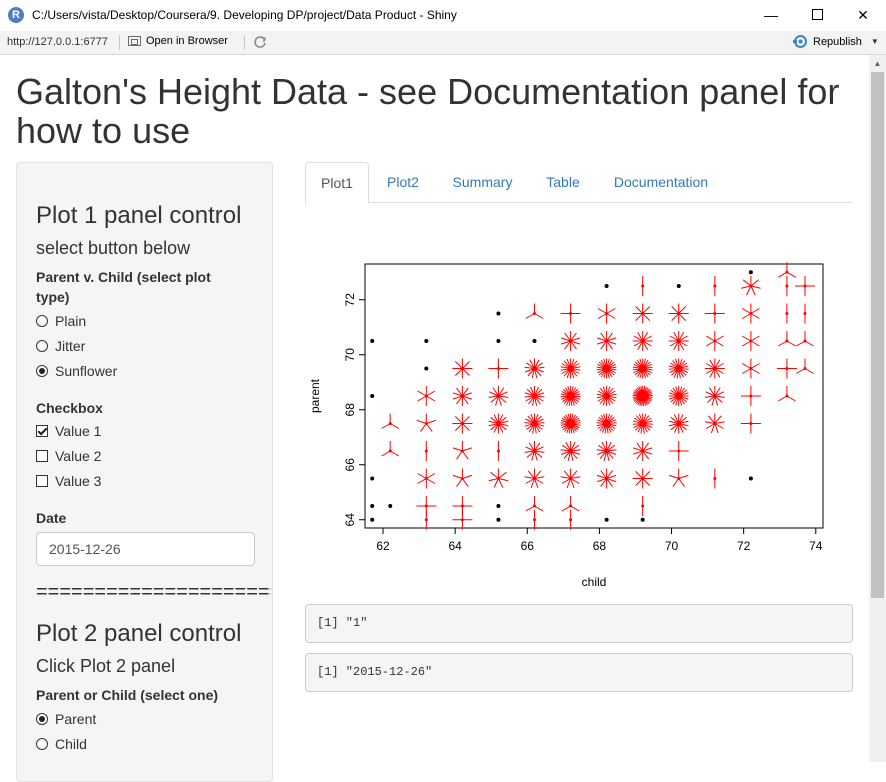 The height and width of the screenshot is (782, 886). What do you see at coordinates (68, 481) in the screenshot?
I see `checkbox-value-3: Value 3` at bounding box center [68, 481].